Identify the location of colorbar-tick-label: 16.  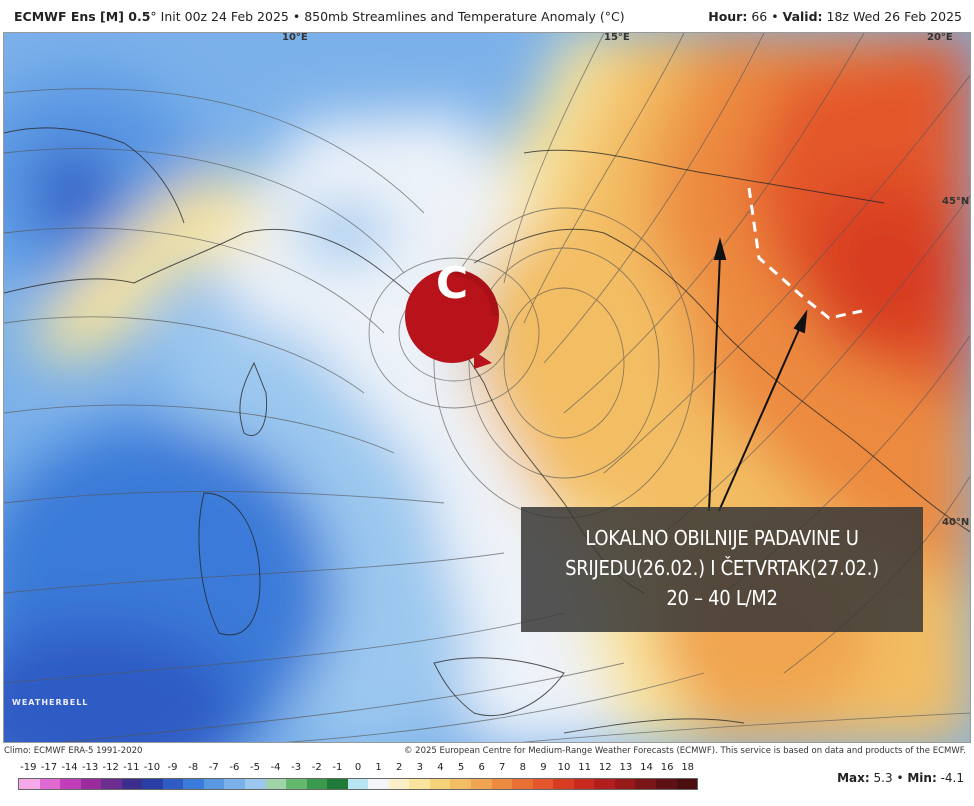
(667, 767).